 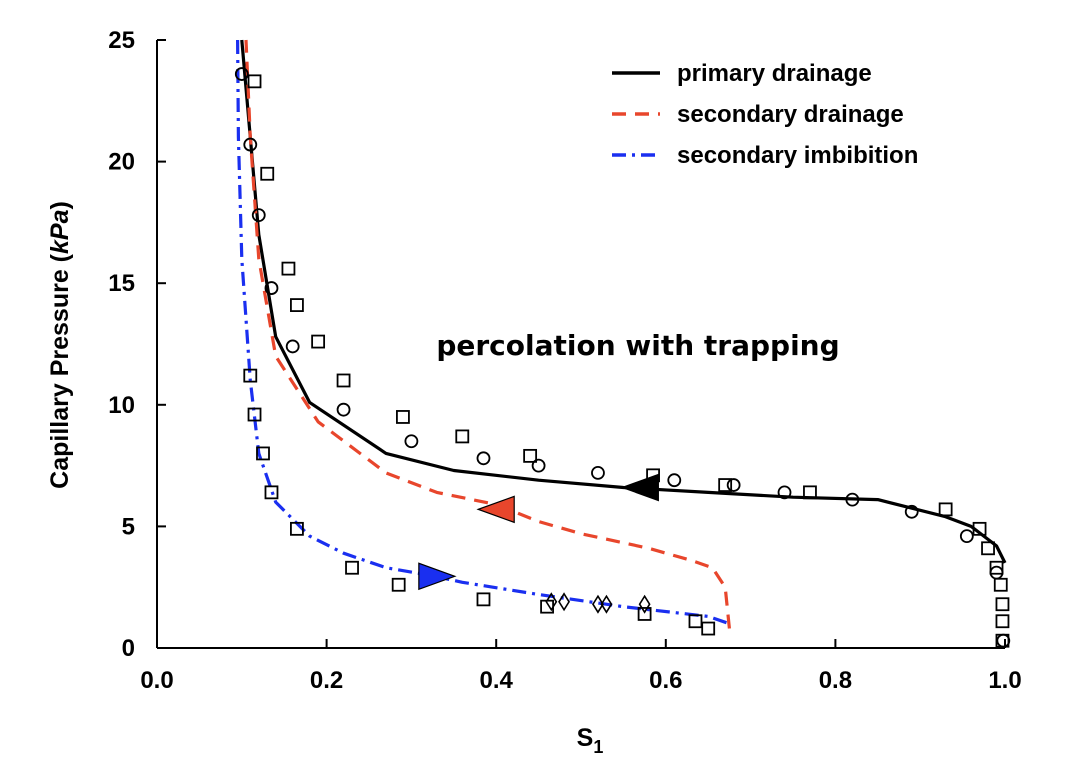 I want to click on x-axis-title: S1, so click(x=590, y=740).